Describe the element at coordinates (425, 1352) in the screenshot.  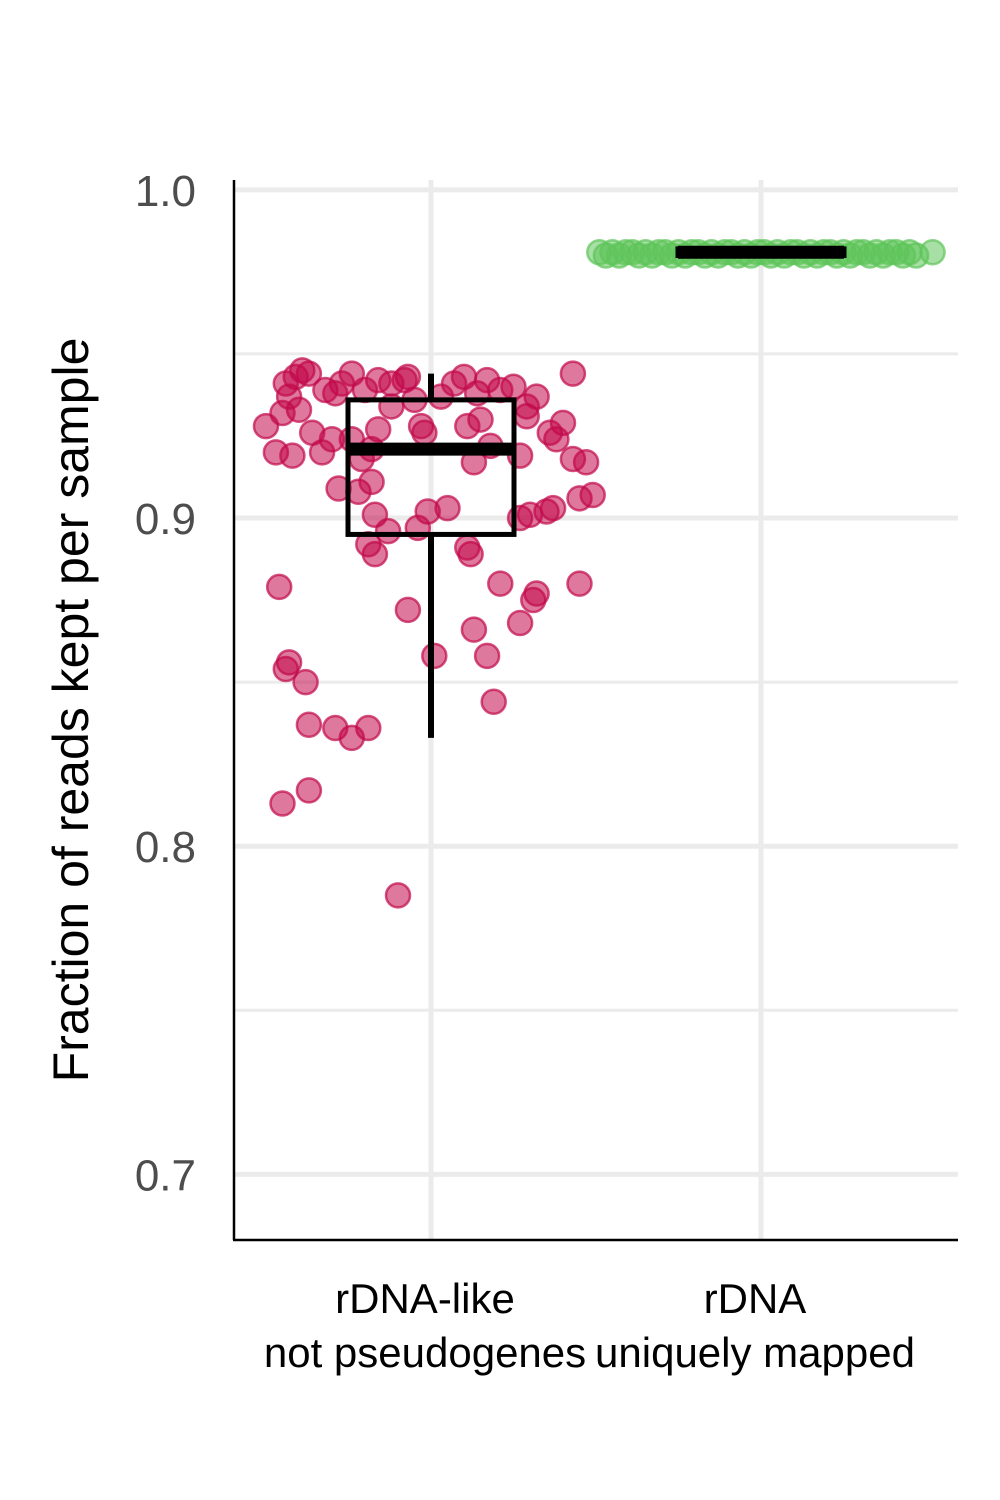
I see `x-tick-label: not pseudogenes` at that location.